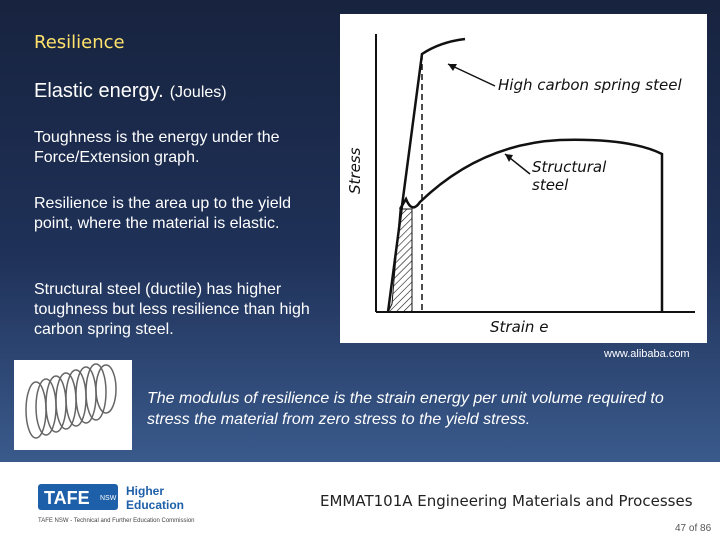 The height and width of the screenshot is (540, 720). Describe the element at coordinates (426, 175) in the screenshot. I see `spring-steel-curve` at that location.